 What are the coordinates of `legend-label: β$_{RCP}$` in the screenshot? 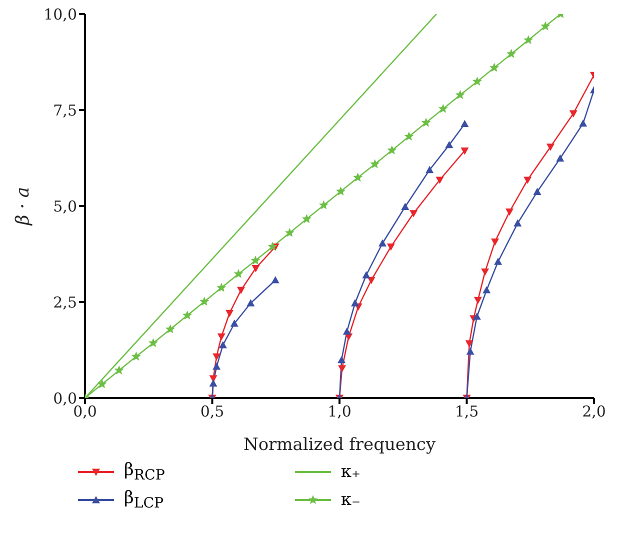 It's located at (144, 472).